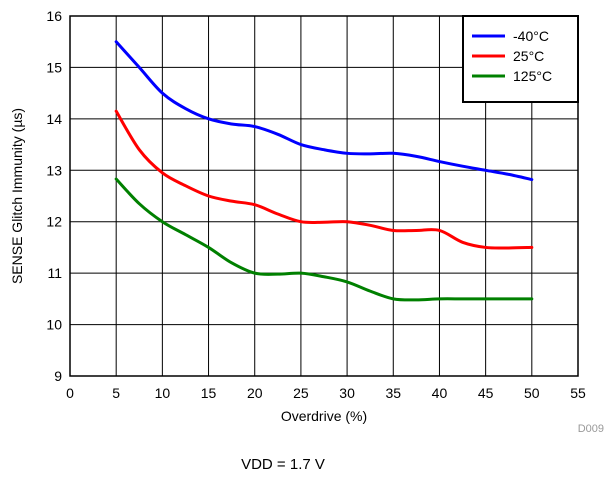 This screenshot has height=481, width=606. I want to click on y-tick-label: 11, so click(54, 273).